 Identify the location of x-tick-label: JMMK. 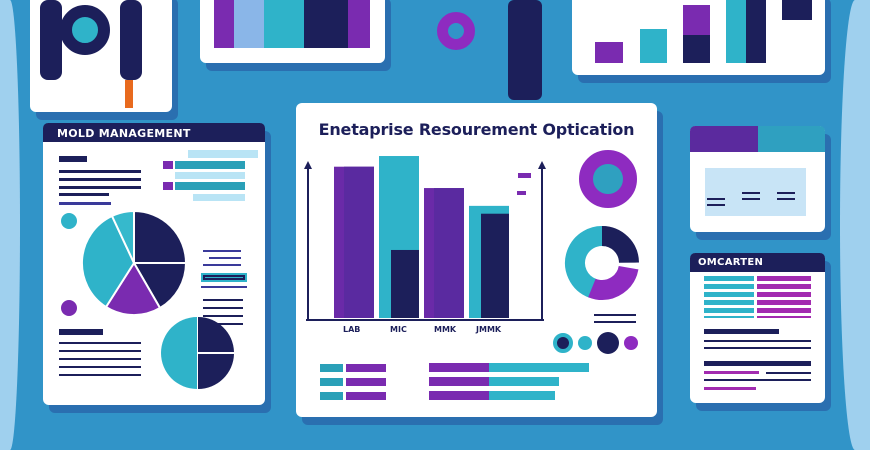
(489, 329).